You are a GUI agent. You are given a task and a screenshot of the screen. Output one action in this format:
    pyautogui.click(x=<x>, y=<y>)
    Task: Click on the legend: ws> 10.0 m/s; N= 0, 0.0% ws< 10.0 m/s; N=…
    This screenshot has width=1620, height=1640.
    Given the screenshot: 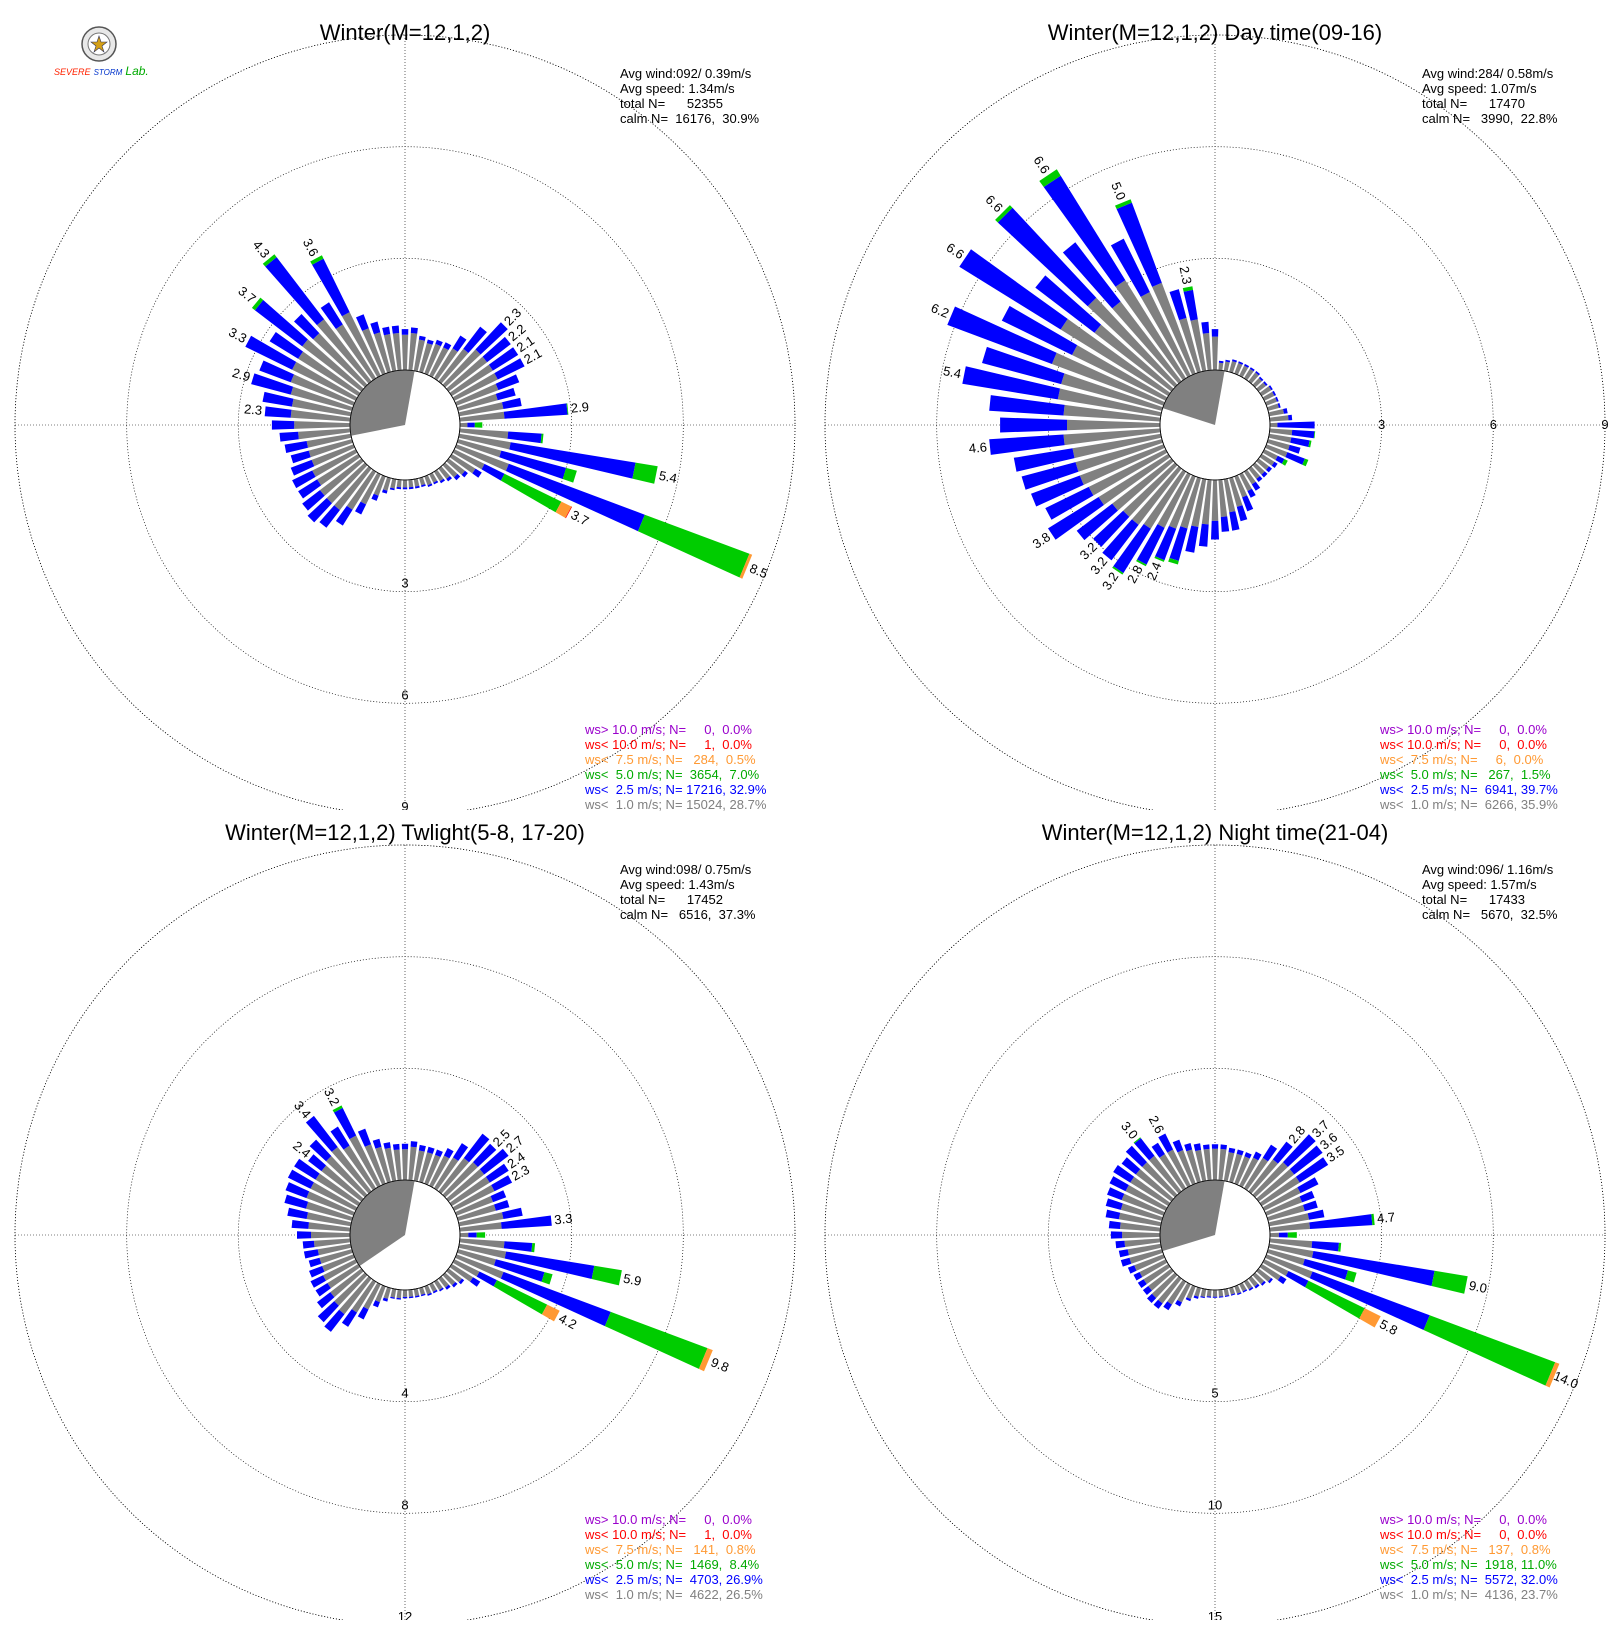 What is the action you would take?
    pyautogui.click(x=1469, y=767)
    